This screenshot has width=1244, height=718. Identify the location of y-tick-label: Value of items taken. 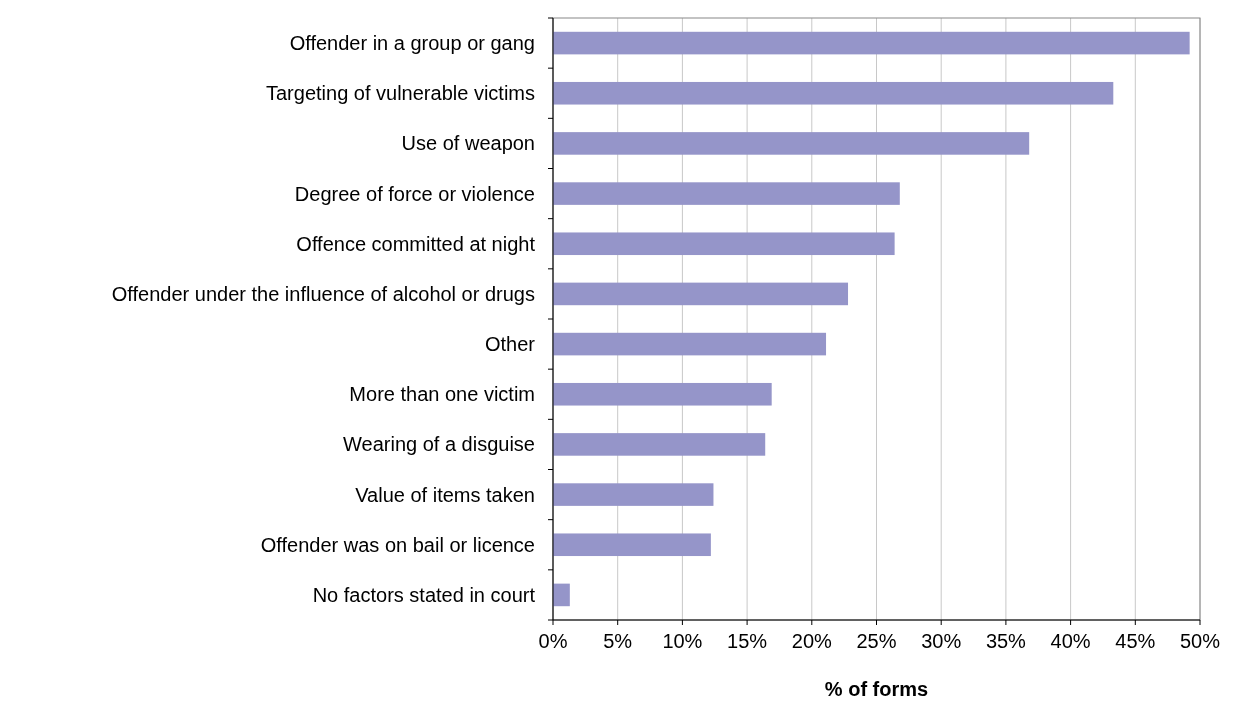
(445, 494).